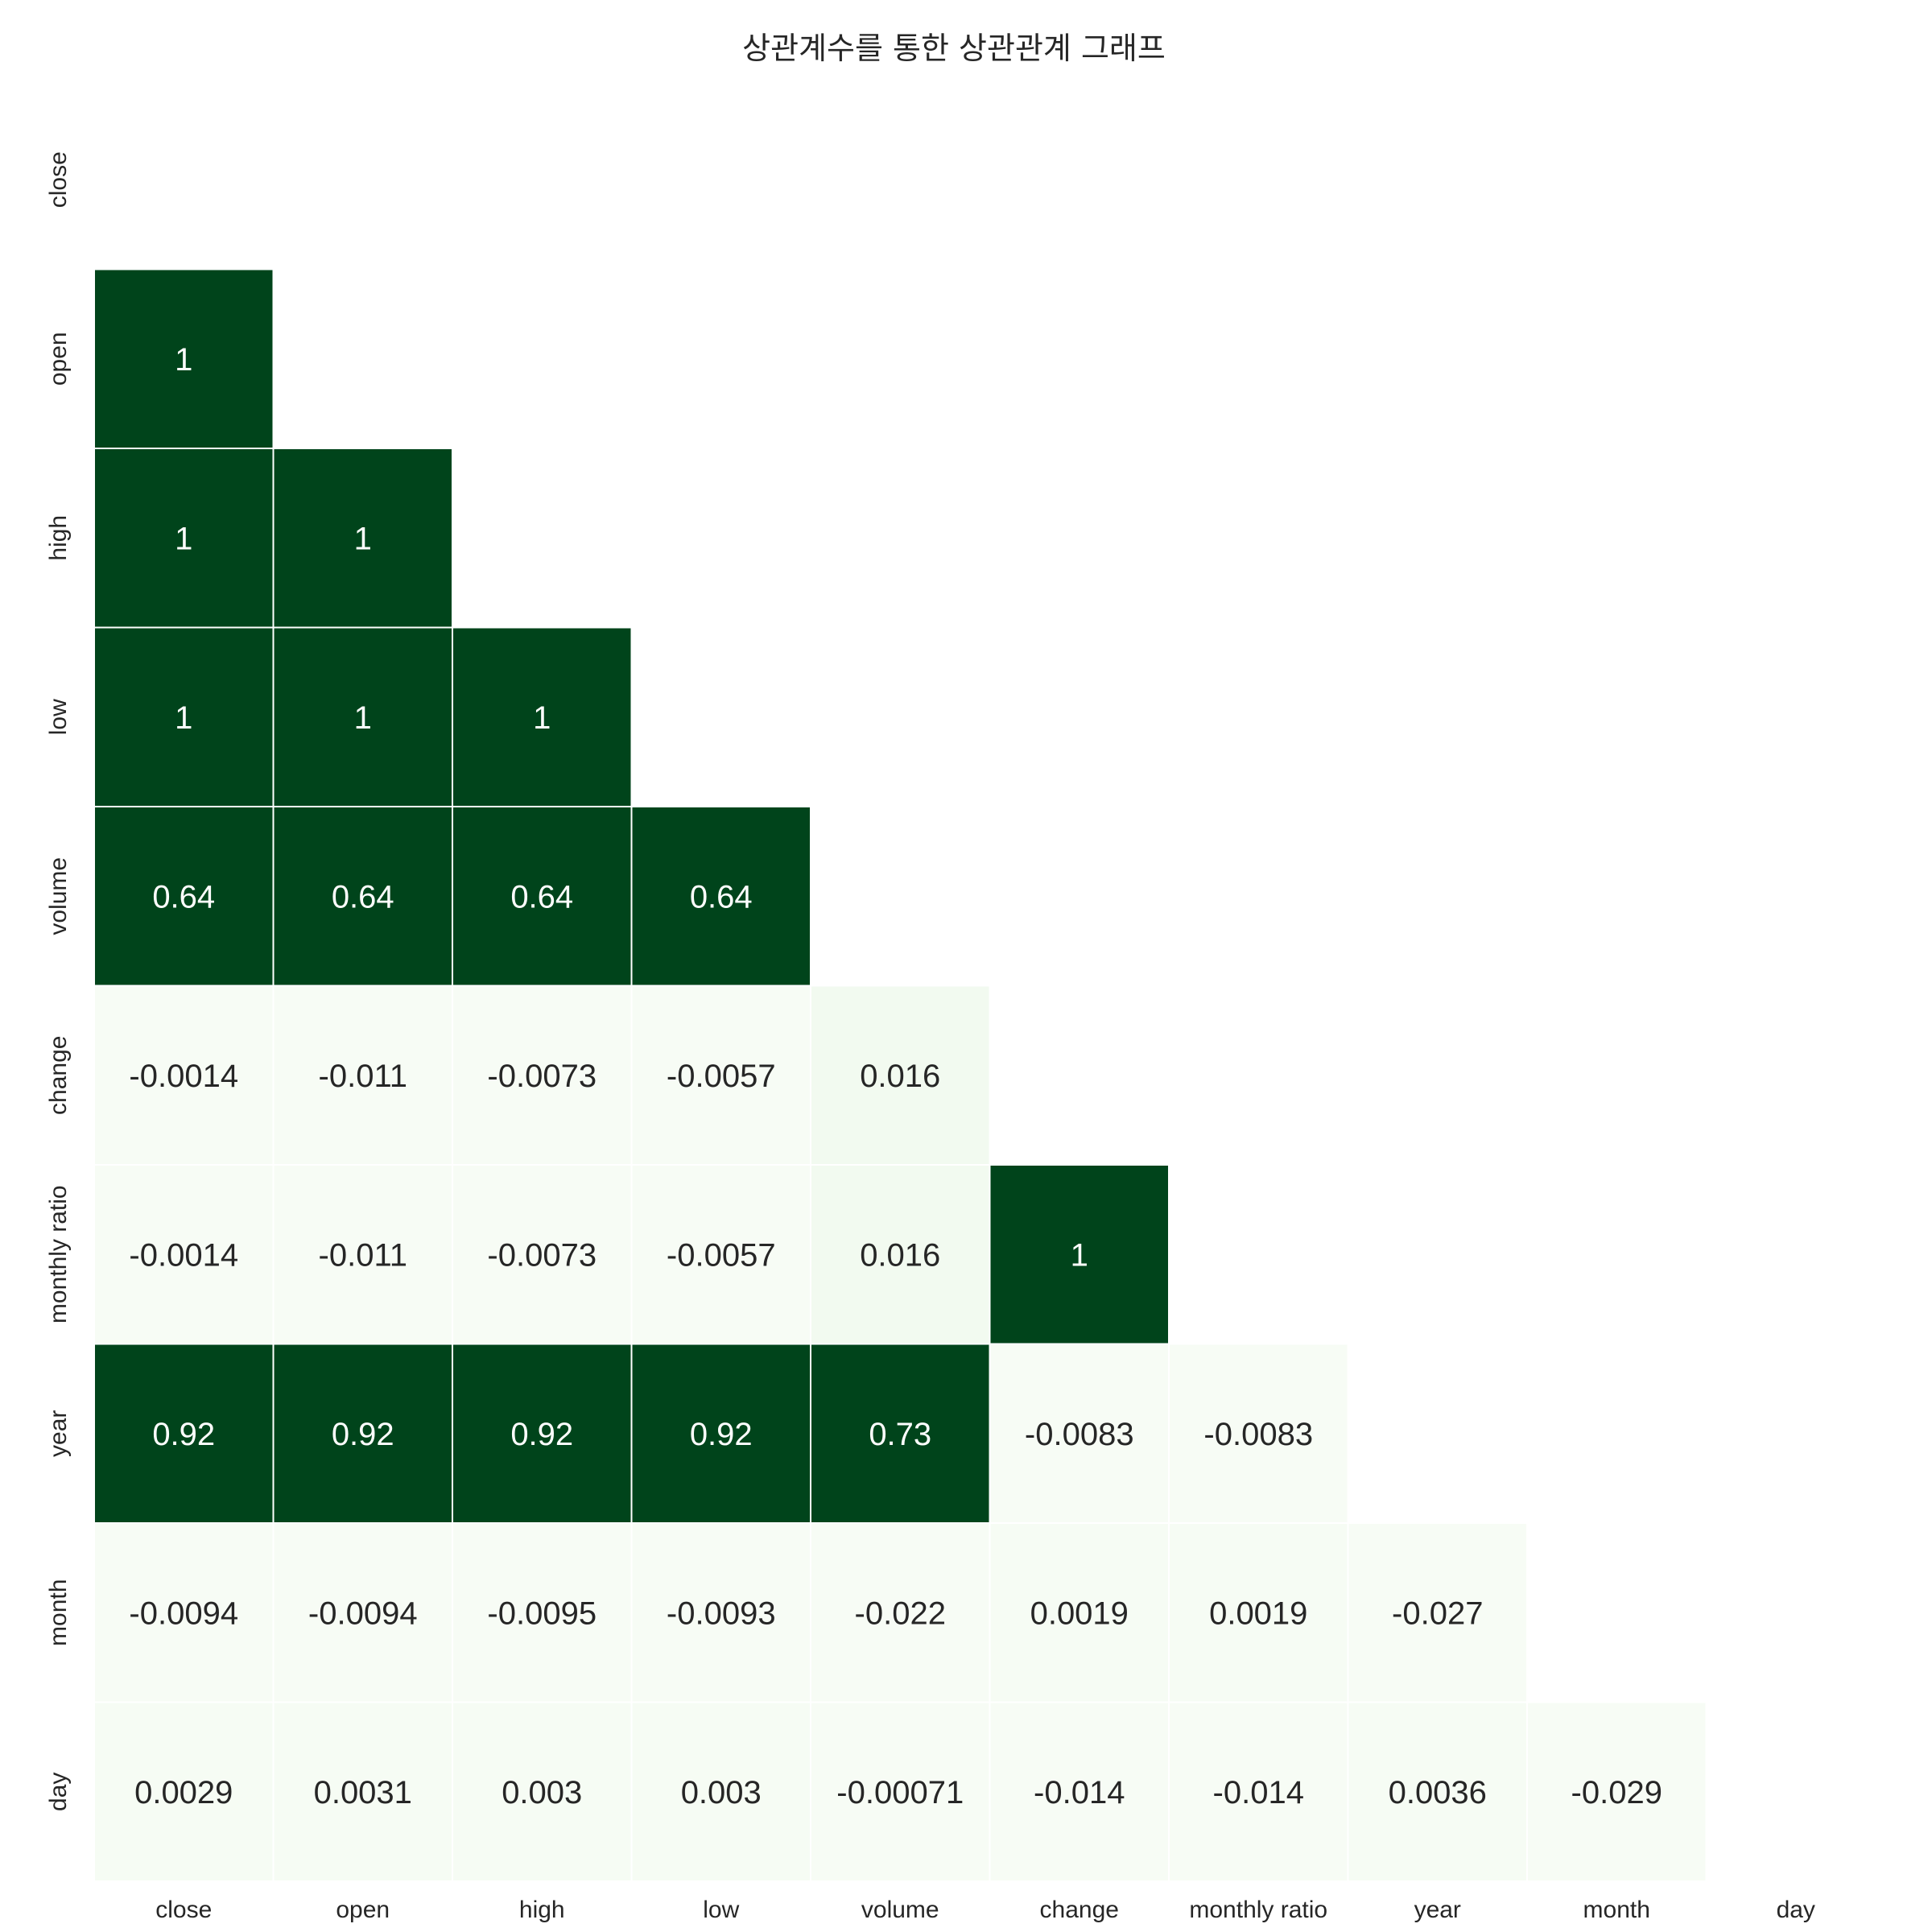 The image size is (1932, 1932). What do you see at coordinates (954, 48) in the screenshot?
I see `chart-title: 상관계수를 통한 상관관계 그래프` at bounding box center [954, 48].